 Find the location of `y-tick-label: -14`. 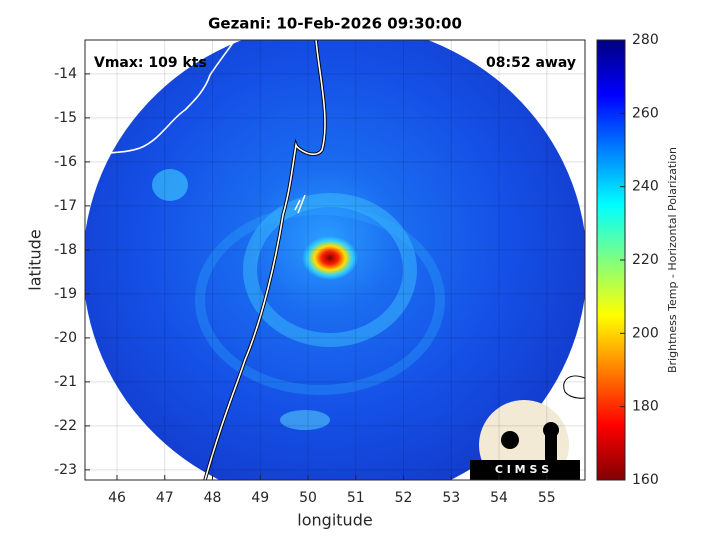

y-tick-label: -14 is located at coordinates (65, 74).